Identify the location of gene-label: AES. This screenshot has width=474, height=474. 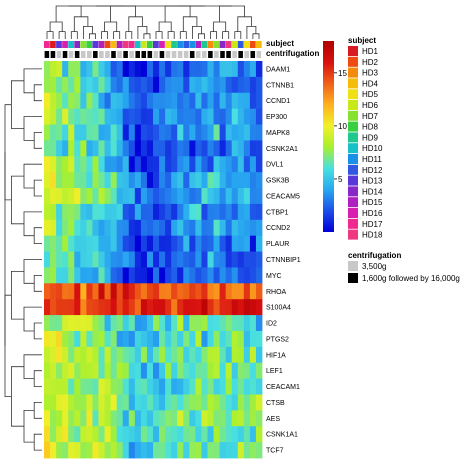
(273, 419).